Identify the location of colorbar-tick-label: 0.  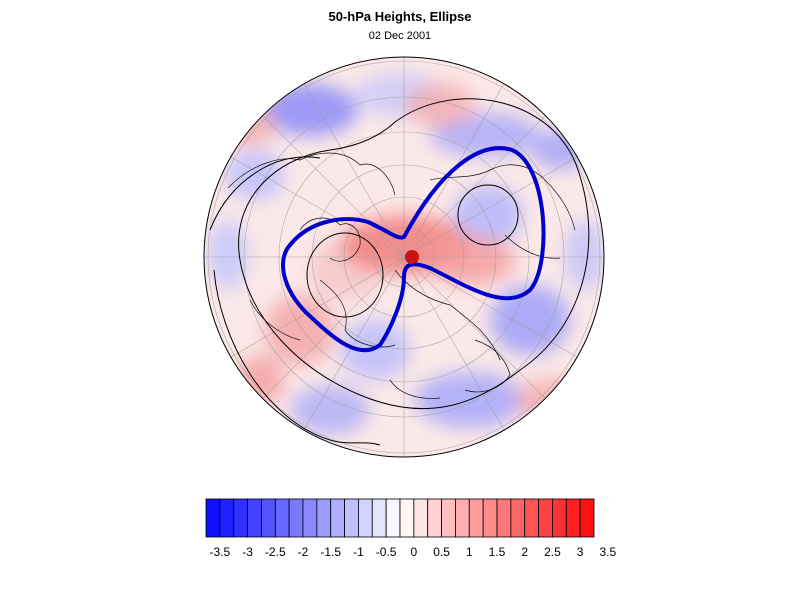
(414, 552).